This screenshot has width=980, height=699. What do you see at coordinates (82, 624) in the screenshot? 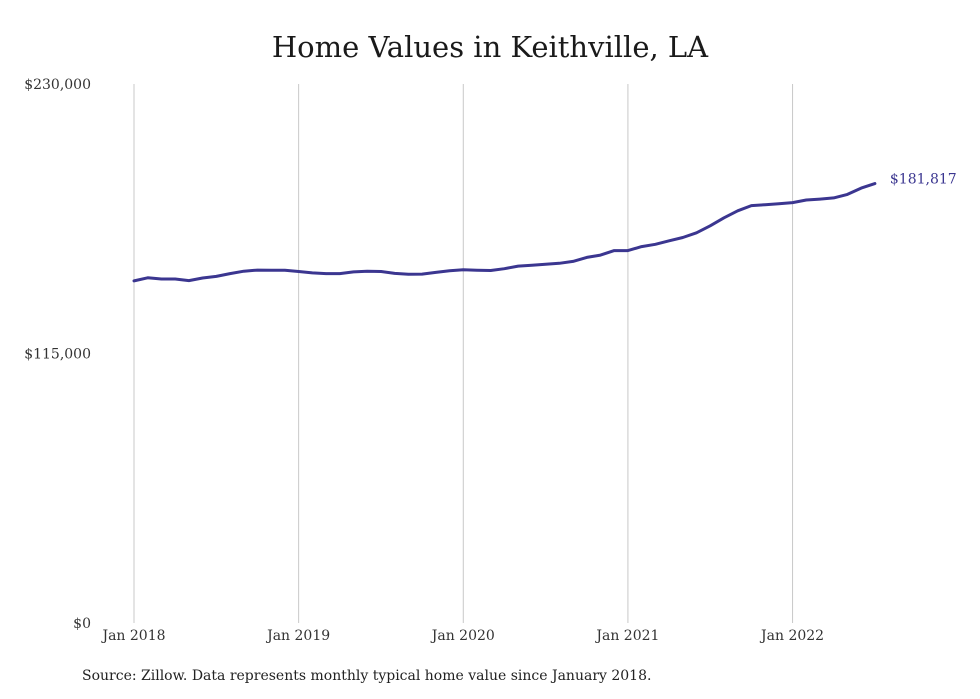
I see `y-tick-label: $0` at bounding box center [82, 624].